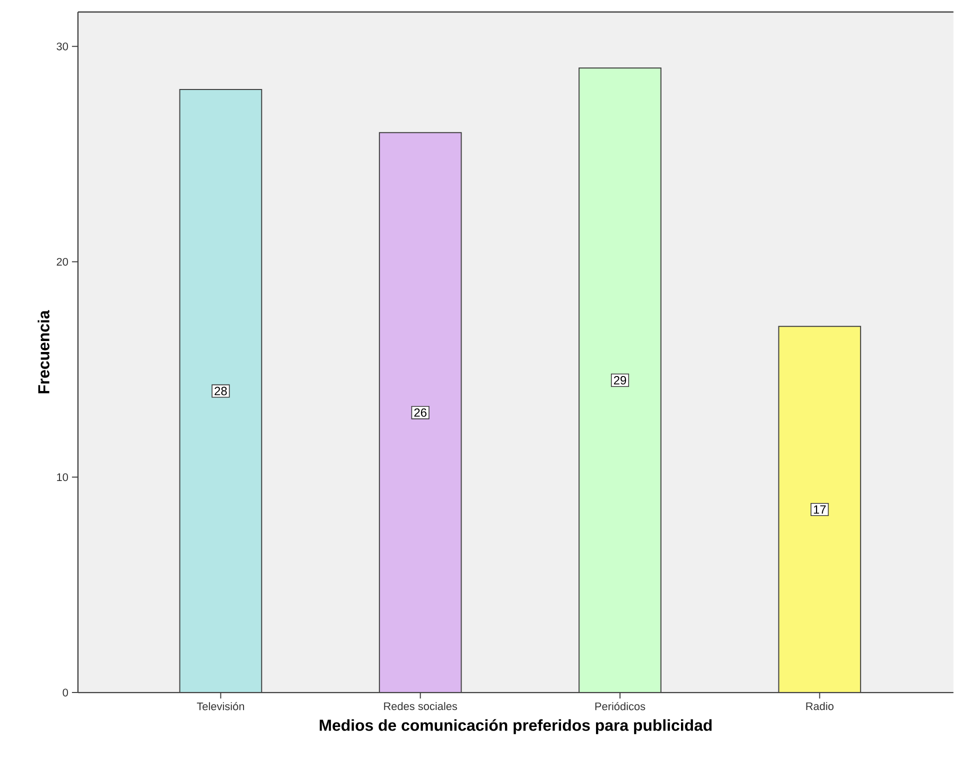 This screenshot has height=763, width=954. What do you see at coordinates (44, 352) in the screenshot?
I see `y-axis-title: Frecuencia` at bounding box center [44, 352].